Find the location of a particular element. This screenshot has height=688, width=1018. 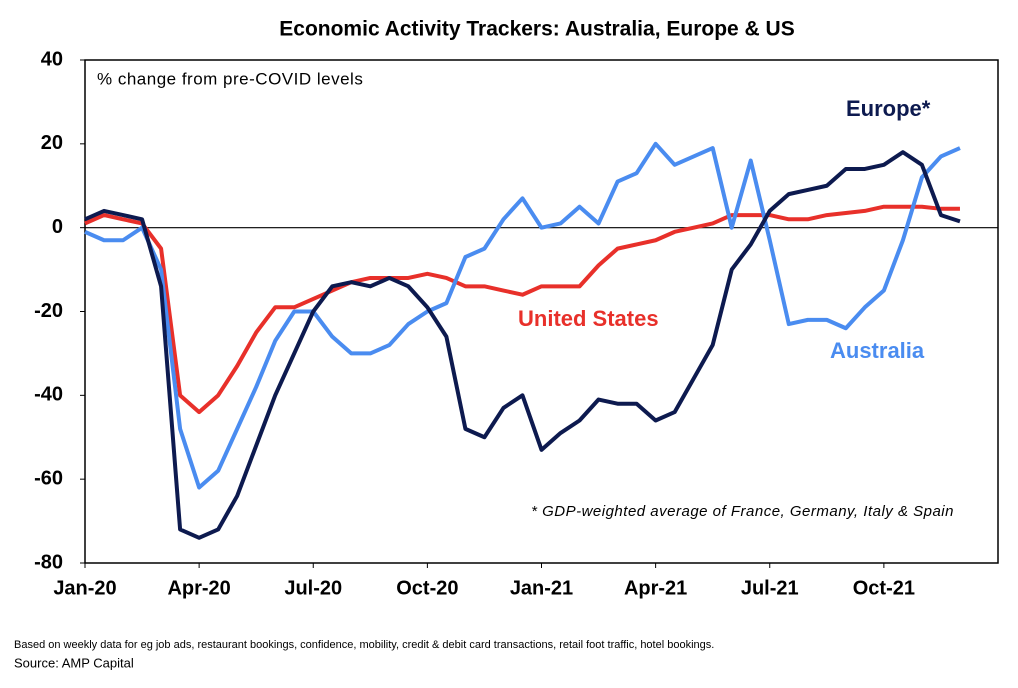

x-tick-label: Jul-20 is located at coordinates (313, 588).